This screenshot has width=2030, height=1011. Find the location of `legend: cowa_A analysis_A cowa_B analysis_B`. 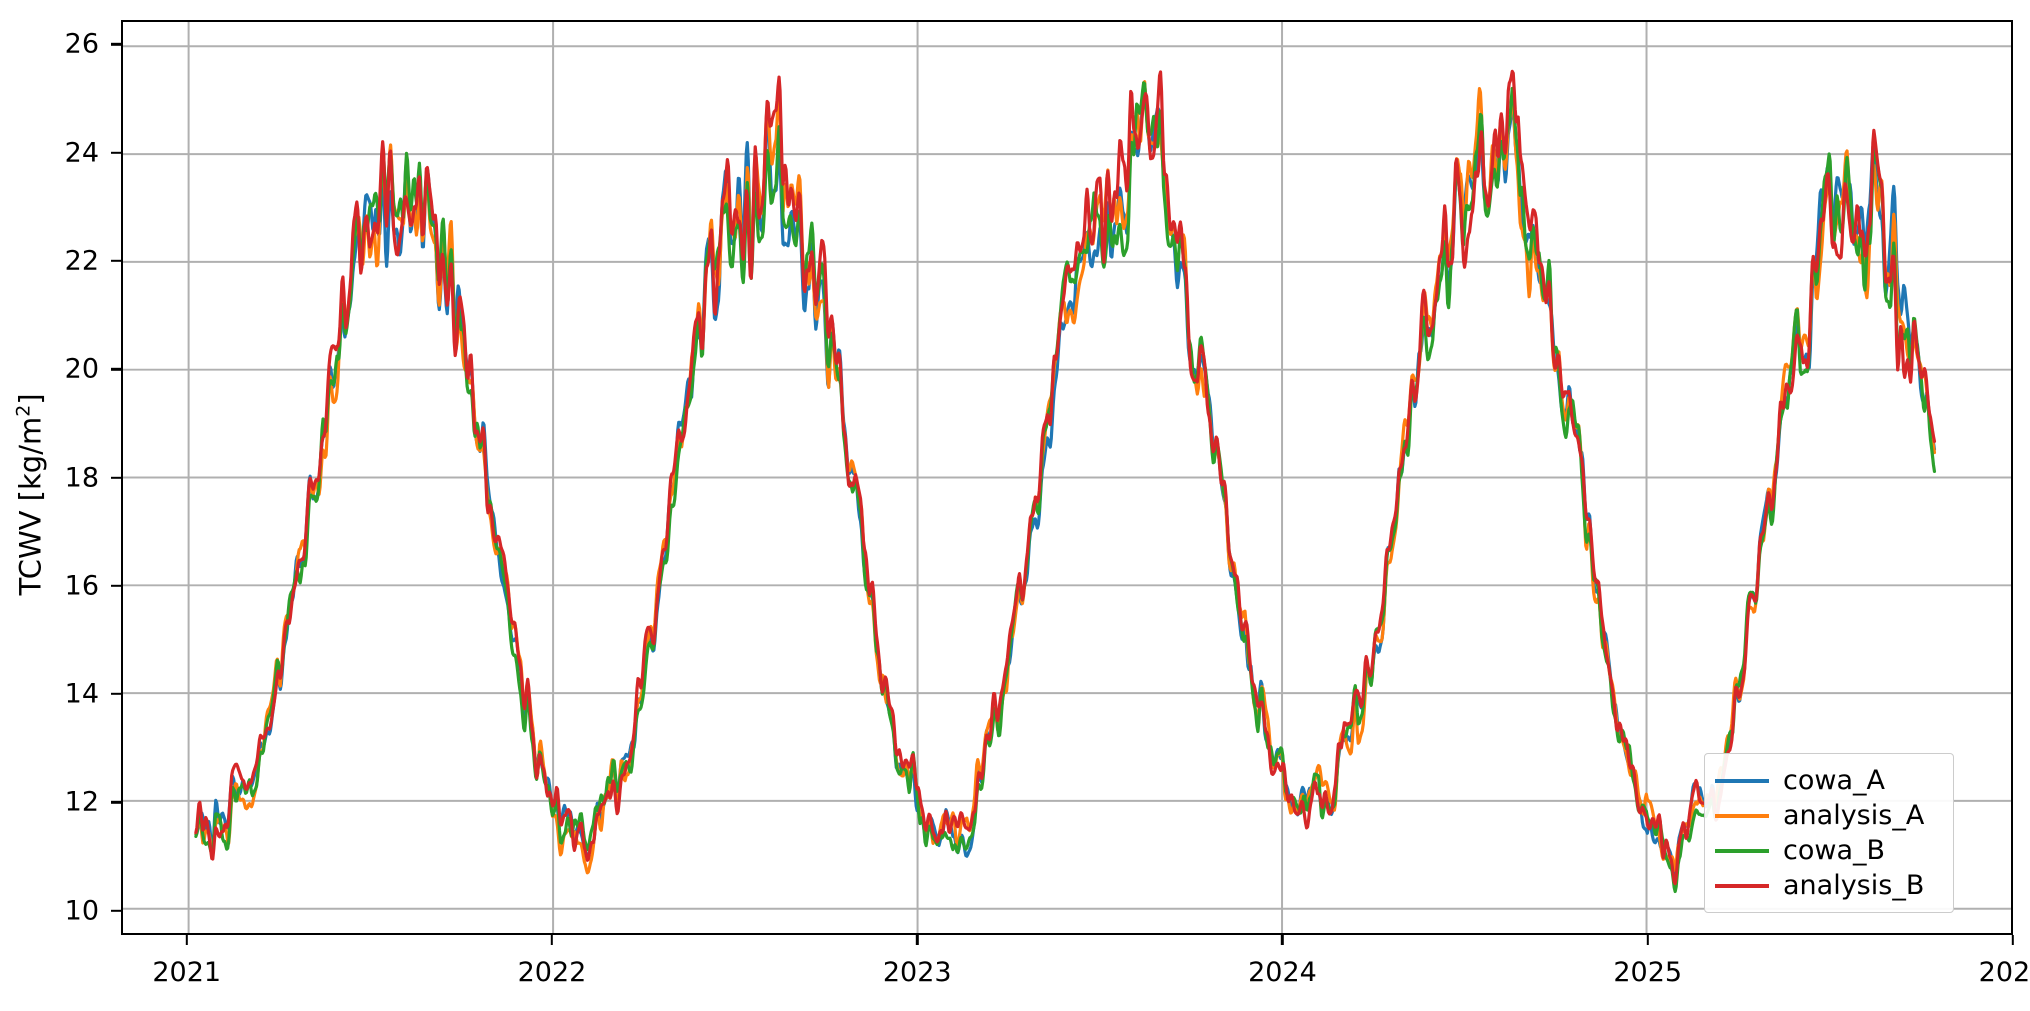

legend: cowa_A analysis_A cowa_B analysis_B is located at coordinates (1829, 833).